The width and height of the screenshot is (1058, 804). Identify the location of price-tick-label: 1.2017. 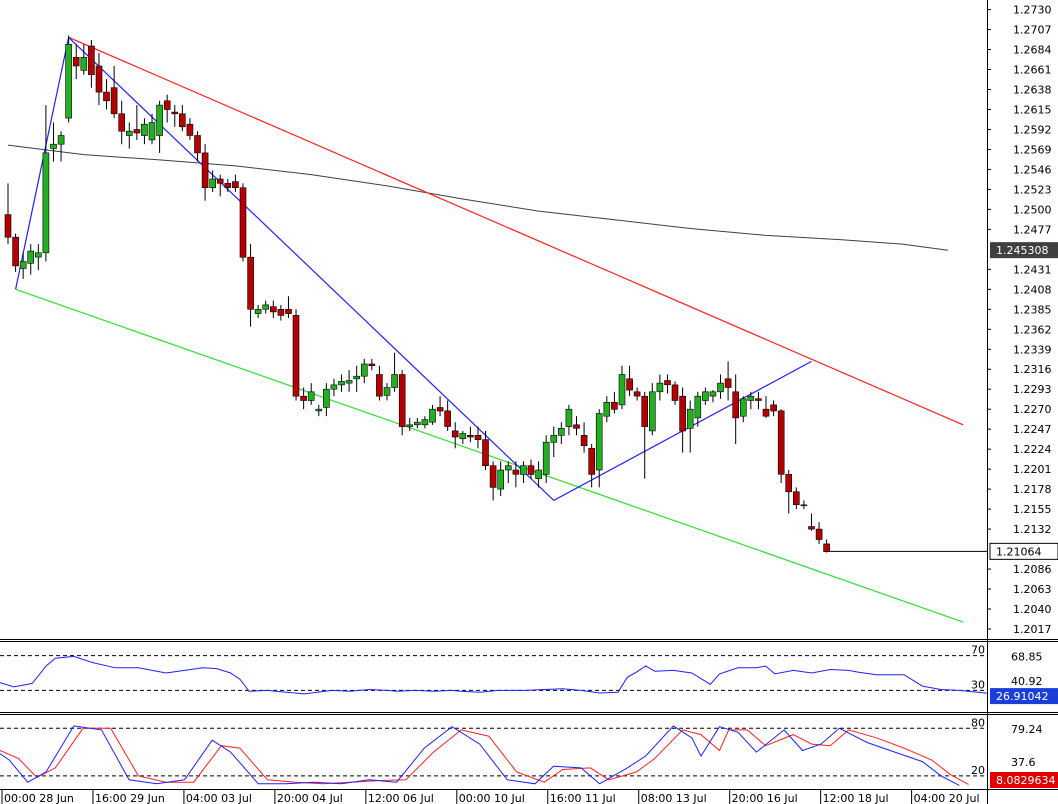
(1032, 629).